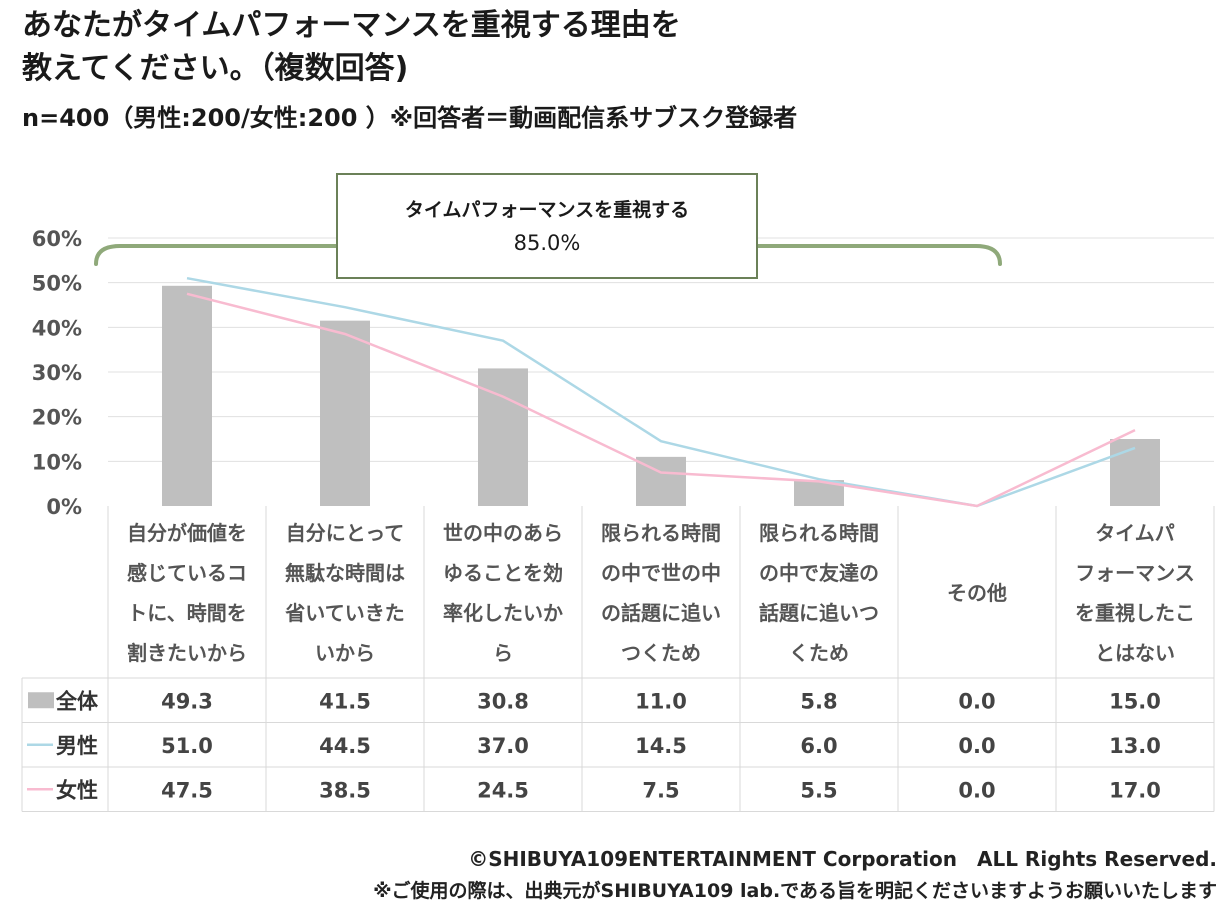  Describe the element at coordinates (345, 653) in the screenshot. I see `category-label: いから` at that location.